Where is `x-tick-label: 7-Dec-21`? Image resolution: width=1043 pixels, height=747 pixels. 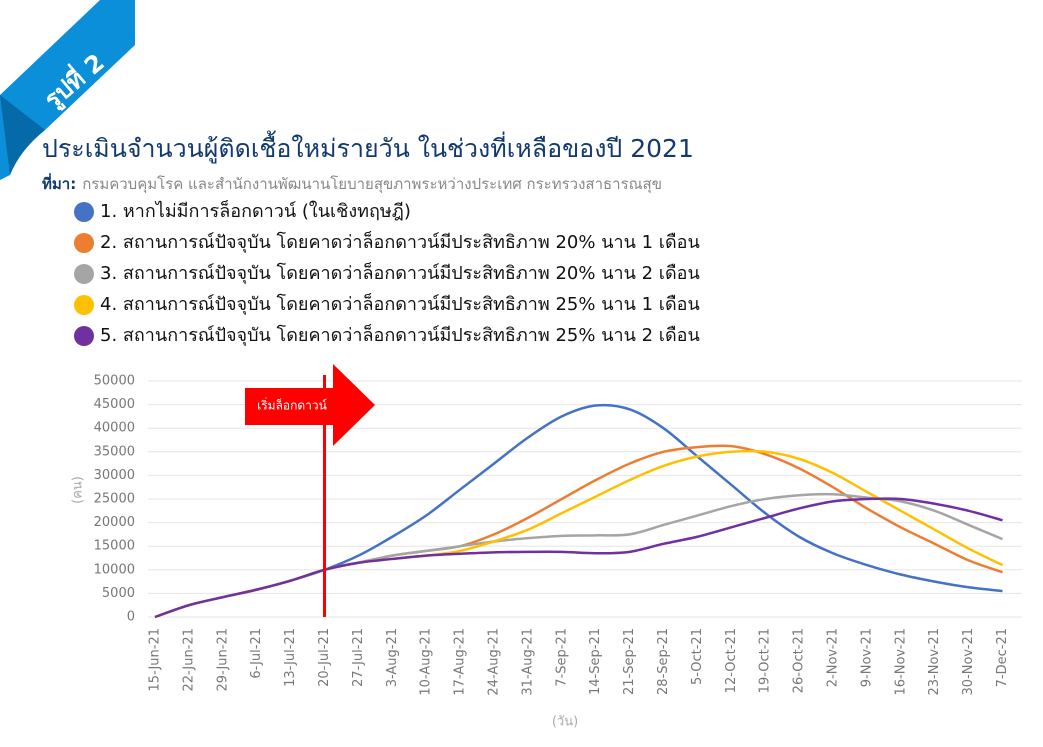
x-tick-label: 7-Dec-21 is located at coordinates (1002, 657).